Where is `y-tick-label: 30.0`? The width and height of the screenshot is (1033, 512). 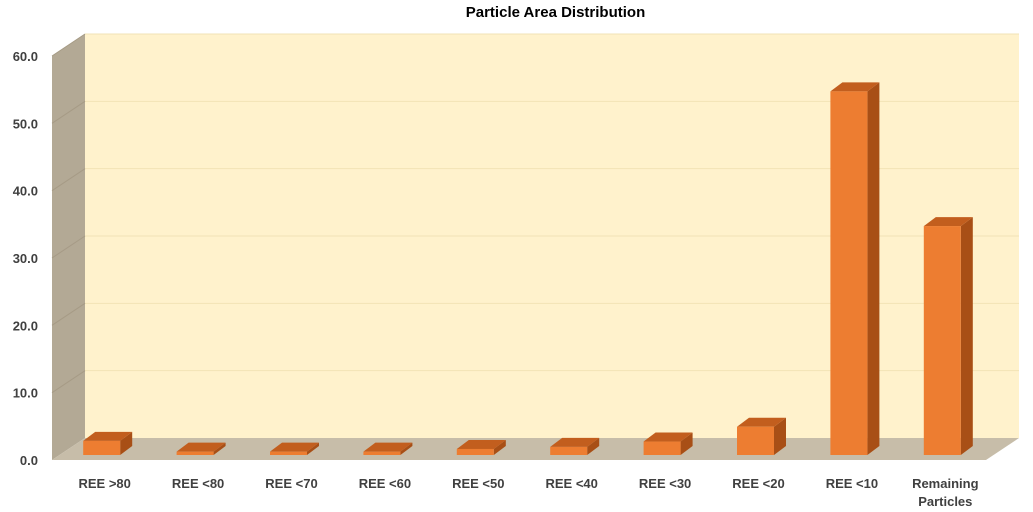
y-tick-label: 30.0 is located at coordinates (25, 258).